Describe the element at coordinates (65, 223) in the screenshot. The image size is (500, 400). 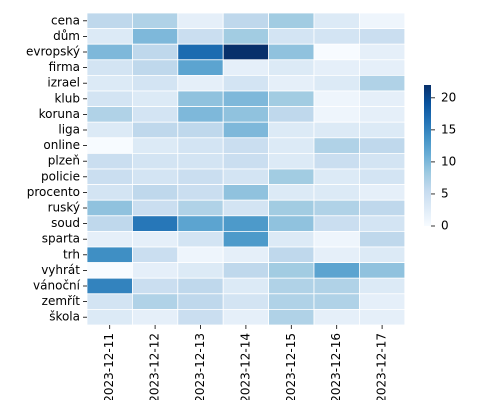
I see `y-tick-label: soud` at that location.